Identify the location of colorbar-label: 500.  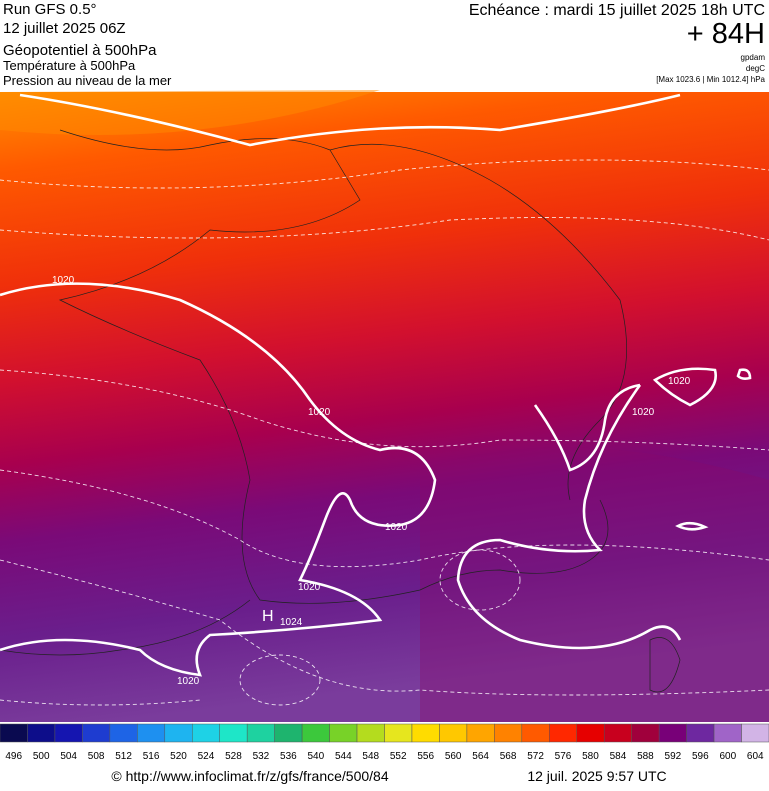
(41, 756).